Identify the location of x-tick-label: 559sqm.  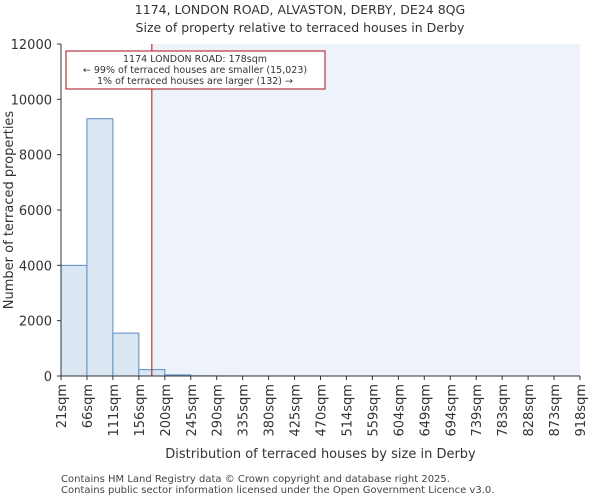
(373, 410).